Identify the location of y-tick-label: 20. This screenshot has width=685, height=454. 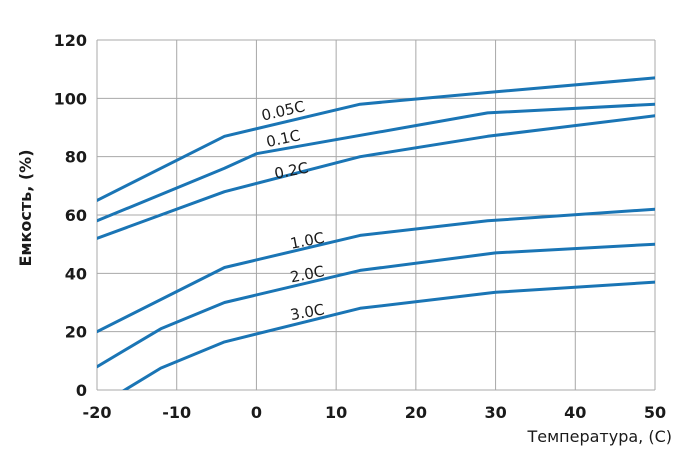
(76, 332).